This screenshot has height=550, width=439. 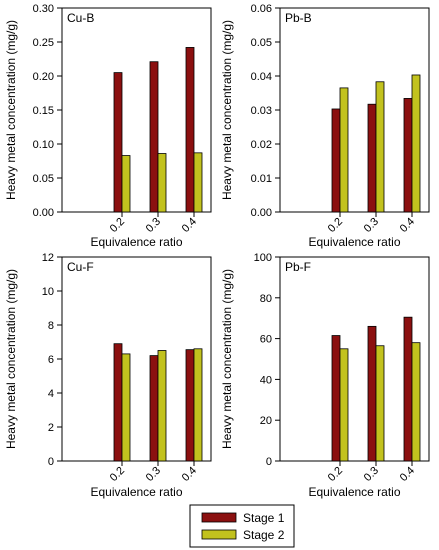 I want to click on panel-label: Pb-B, so click(x=298, y=18).